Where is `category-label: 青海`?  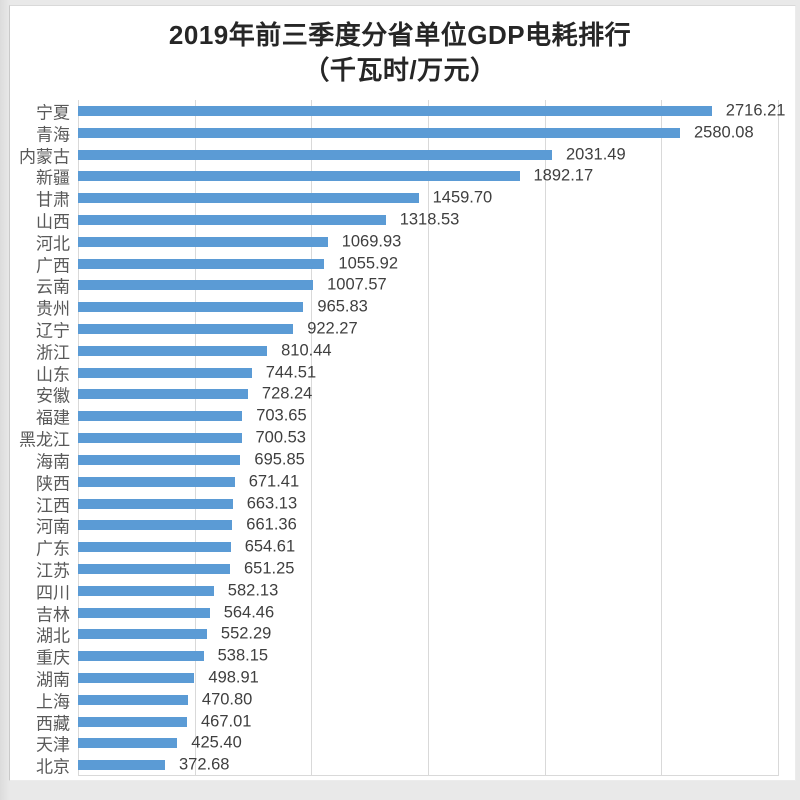 category-label: 青海 is located at coordinates (53, 135).